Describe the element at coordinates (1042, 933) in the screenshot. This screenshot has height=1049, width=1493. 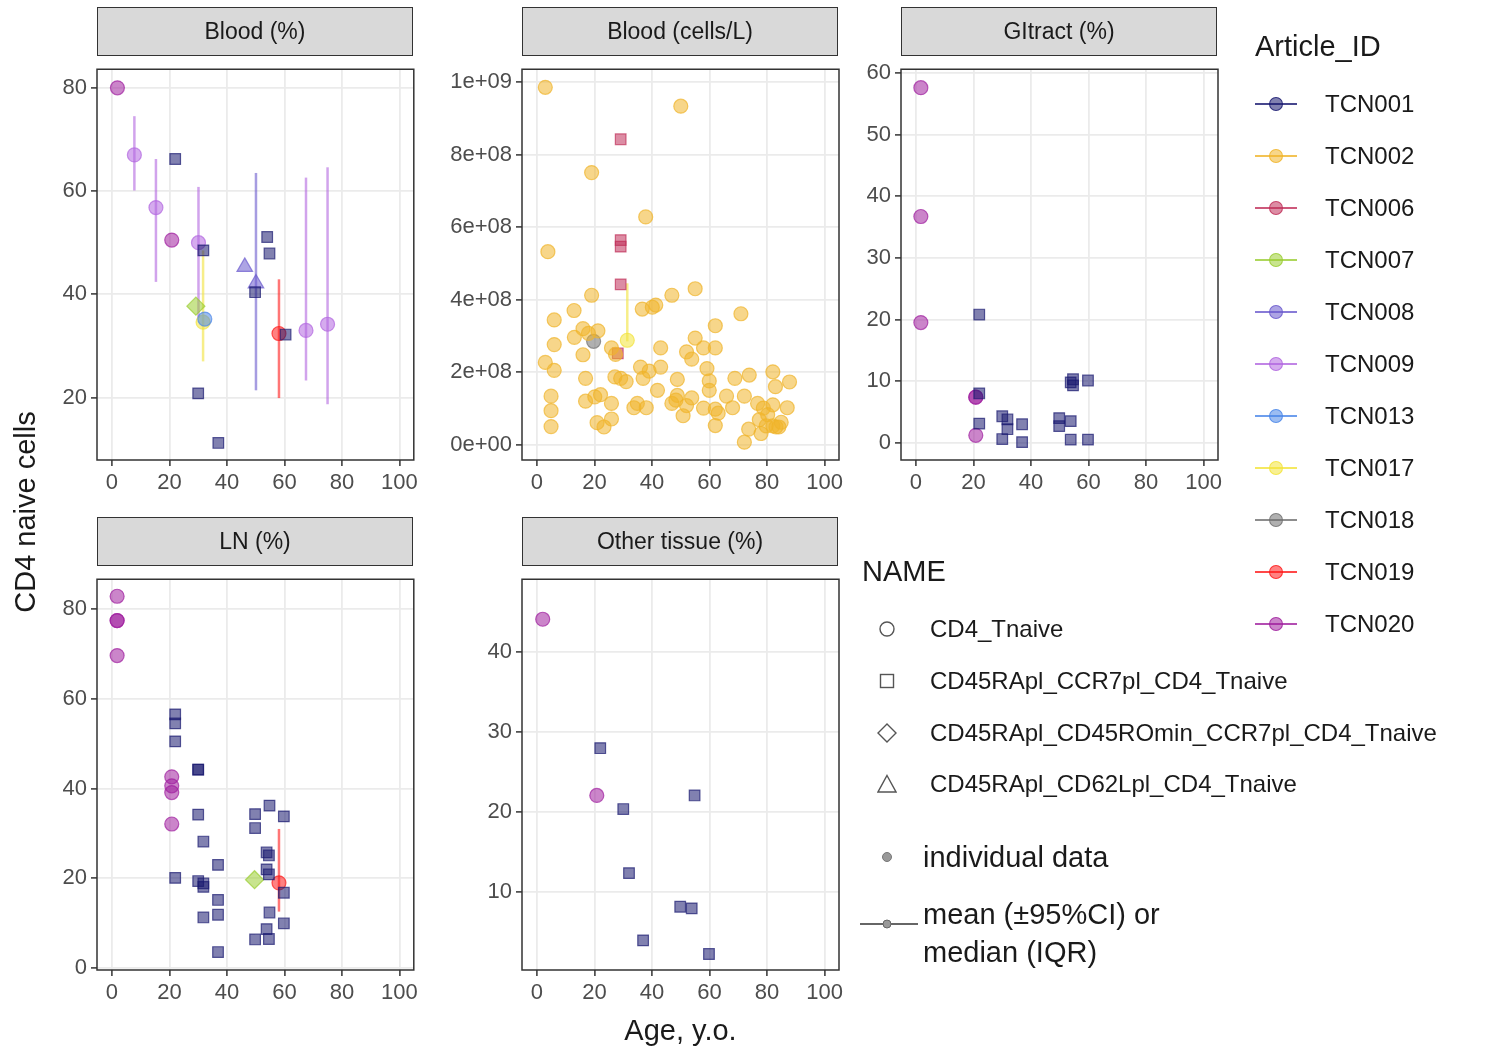
I see `text: mean (±95%CI) or median (IQR)` at that location.